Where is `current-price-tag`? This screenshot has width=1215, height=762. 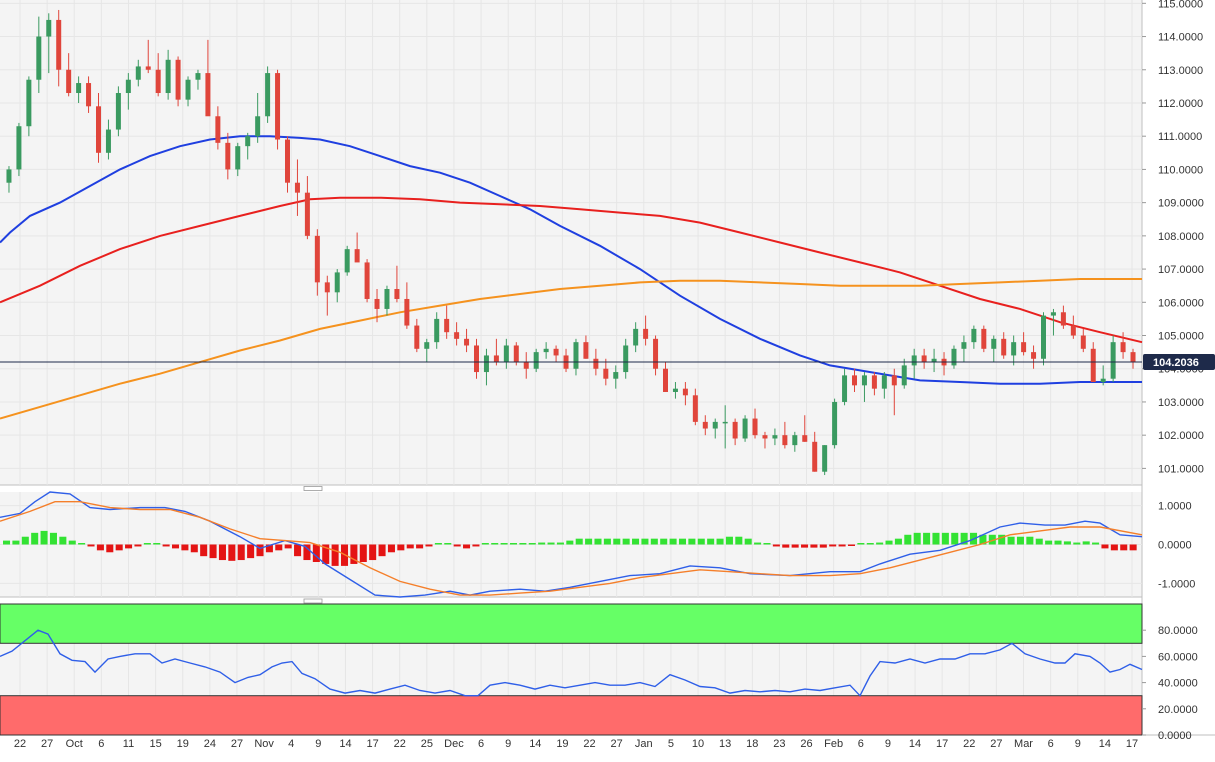
current-price-tag is located at coordinates (1179, 361).